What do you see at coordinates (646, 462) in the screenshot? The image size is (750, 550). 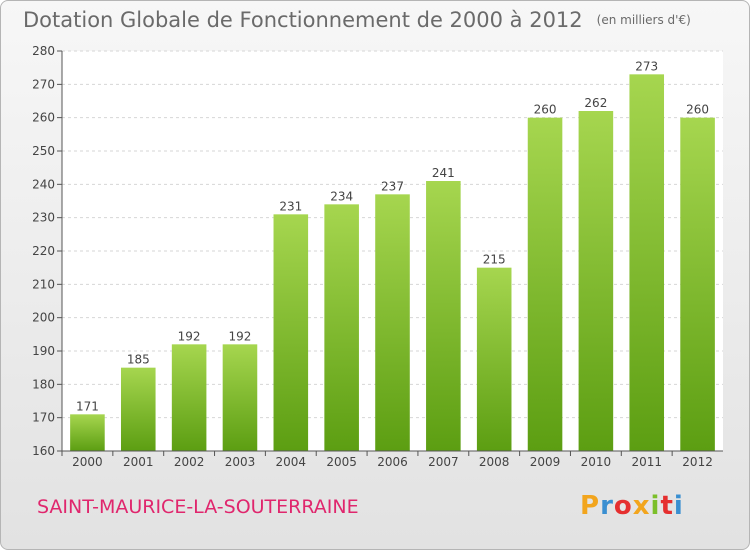 I see `x-tick-label-2011: 2011` at bounding box center [646, 462].